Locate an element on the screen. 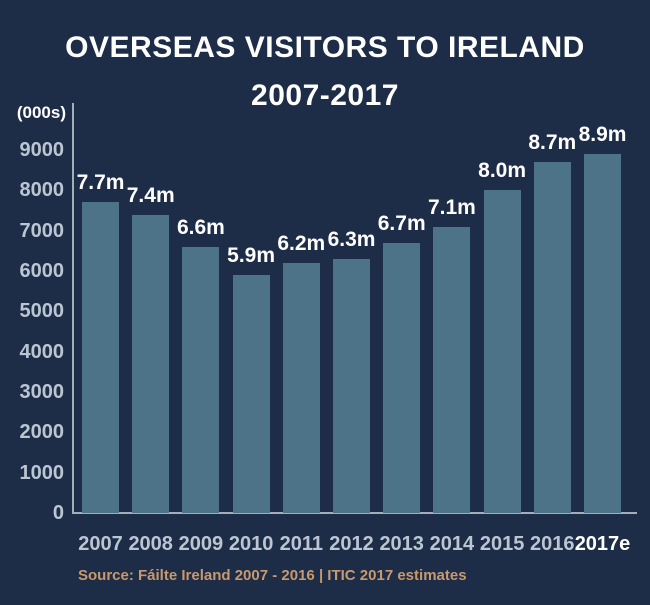 The height and width of the screenshot is (605, 650). bar-2011 is located at coordinates (301, 387).